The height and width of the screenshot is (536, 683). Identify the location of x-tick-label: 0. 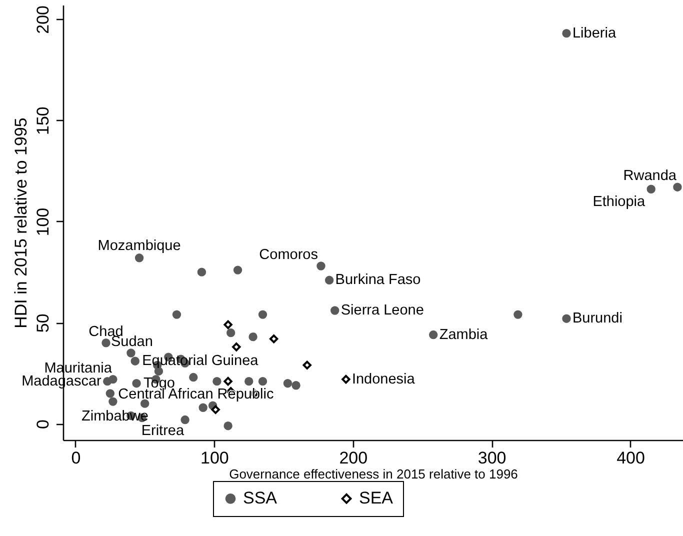
(76, 458).